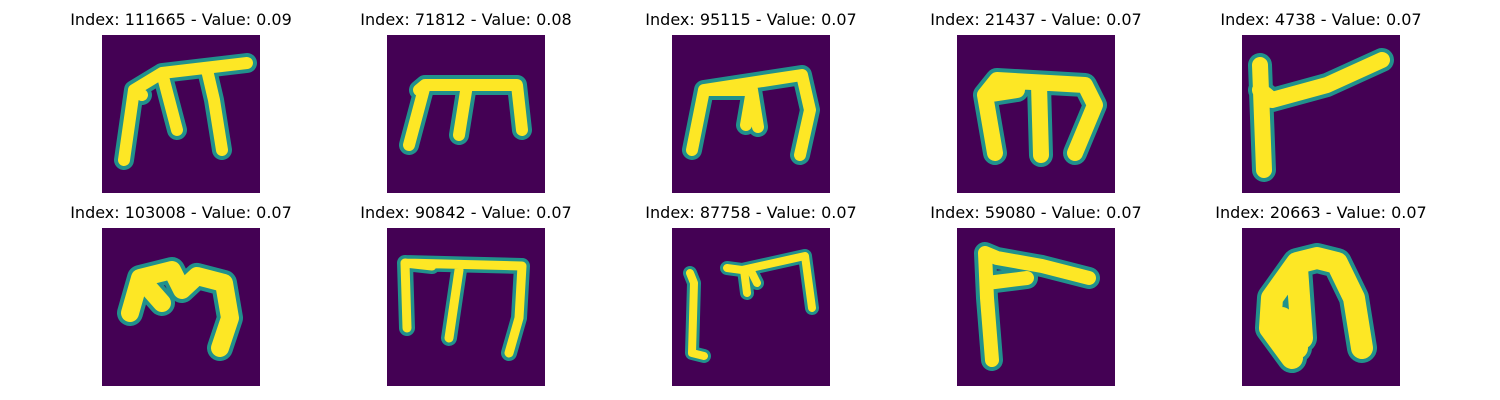  I want to click on panel-4: Index: 21437 - Value: 0.07, so click(1036, 96).